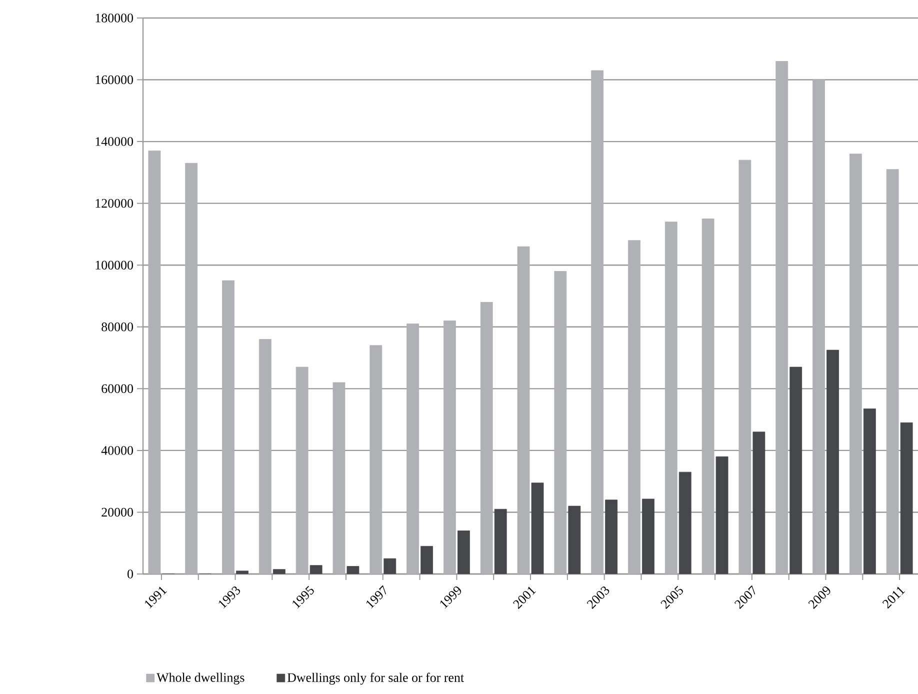  What do you see at coordinates (375, 678) in the screenshot?
I see `legend-label: Dwellings only for sale or for rent` at bounding box center [375, 678].